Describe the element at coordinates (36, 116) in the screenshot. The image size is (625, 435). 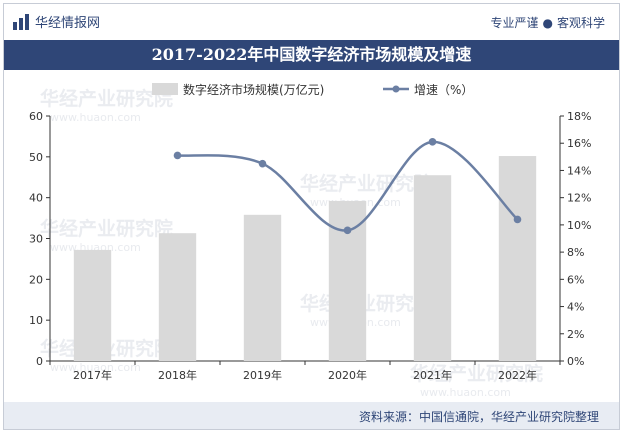
I see `y-left-tick-label: 60` at that location.